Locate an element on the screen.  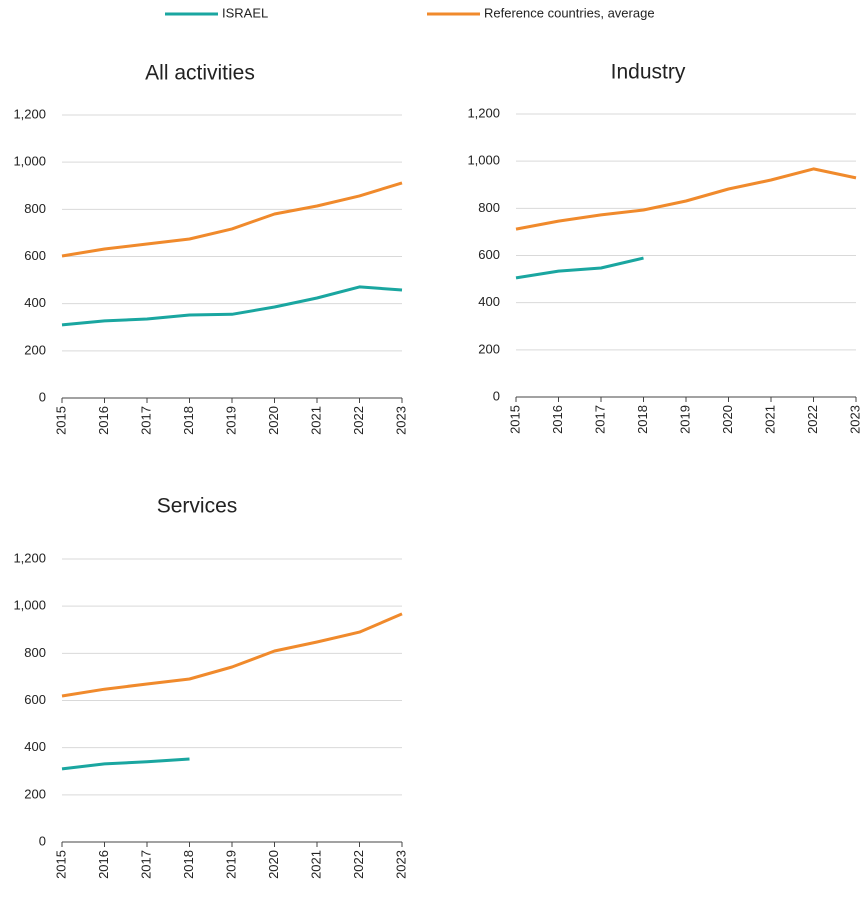
legend-label: Reference countries, average is located at coordinates (569, 12).